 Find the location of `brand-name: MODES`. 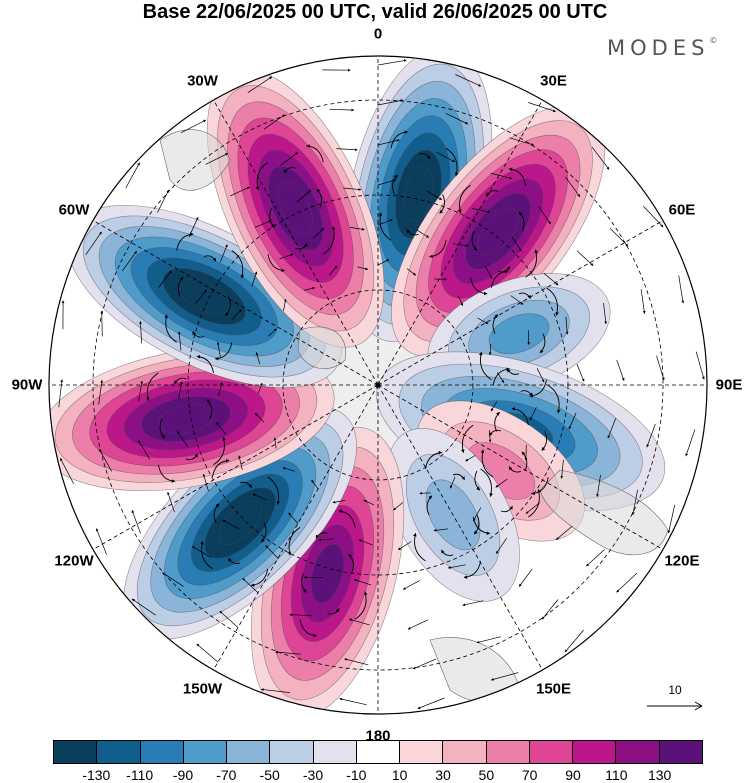

brand-name: MODES is located at coordinates (658, 48).